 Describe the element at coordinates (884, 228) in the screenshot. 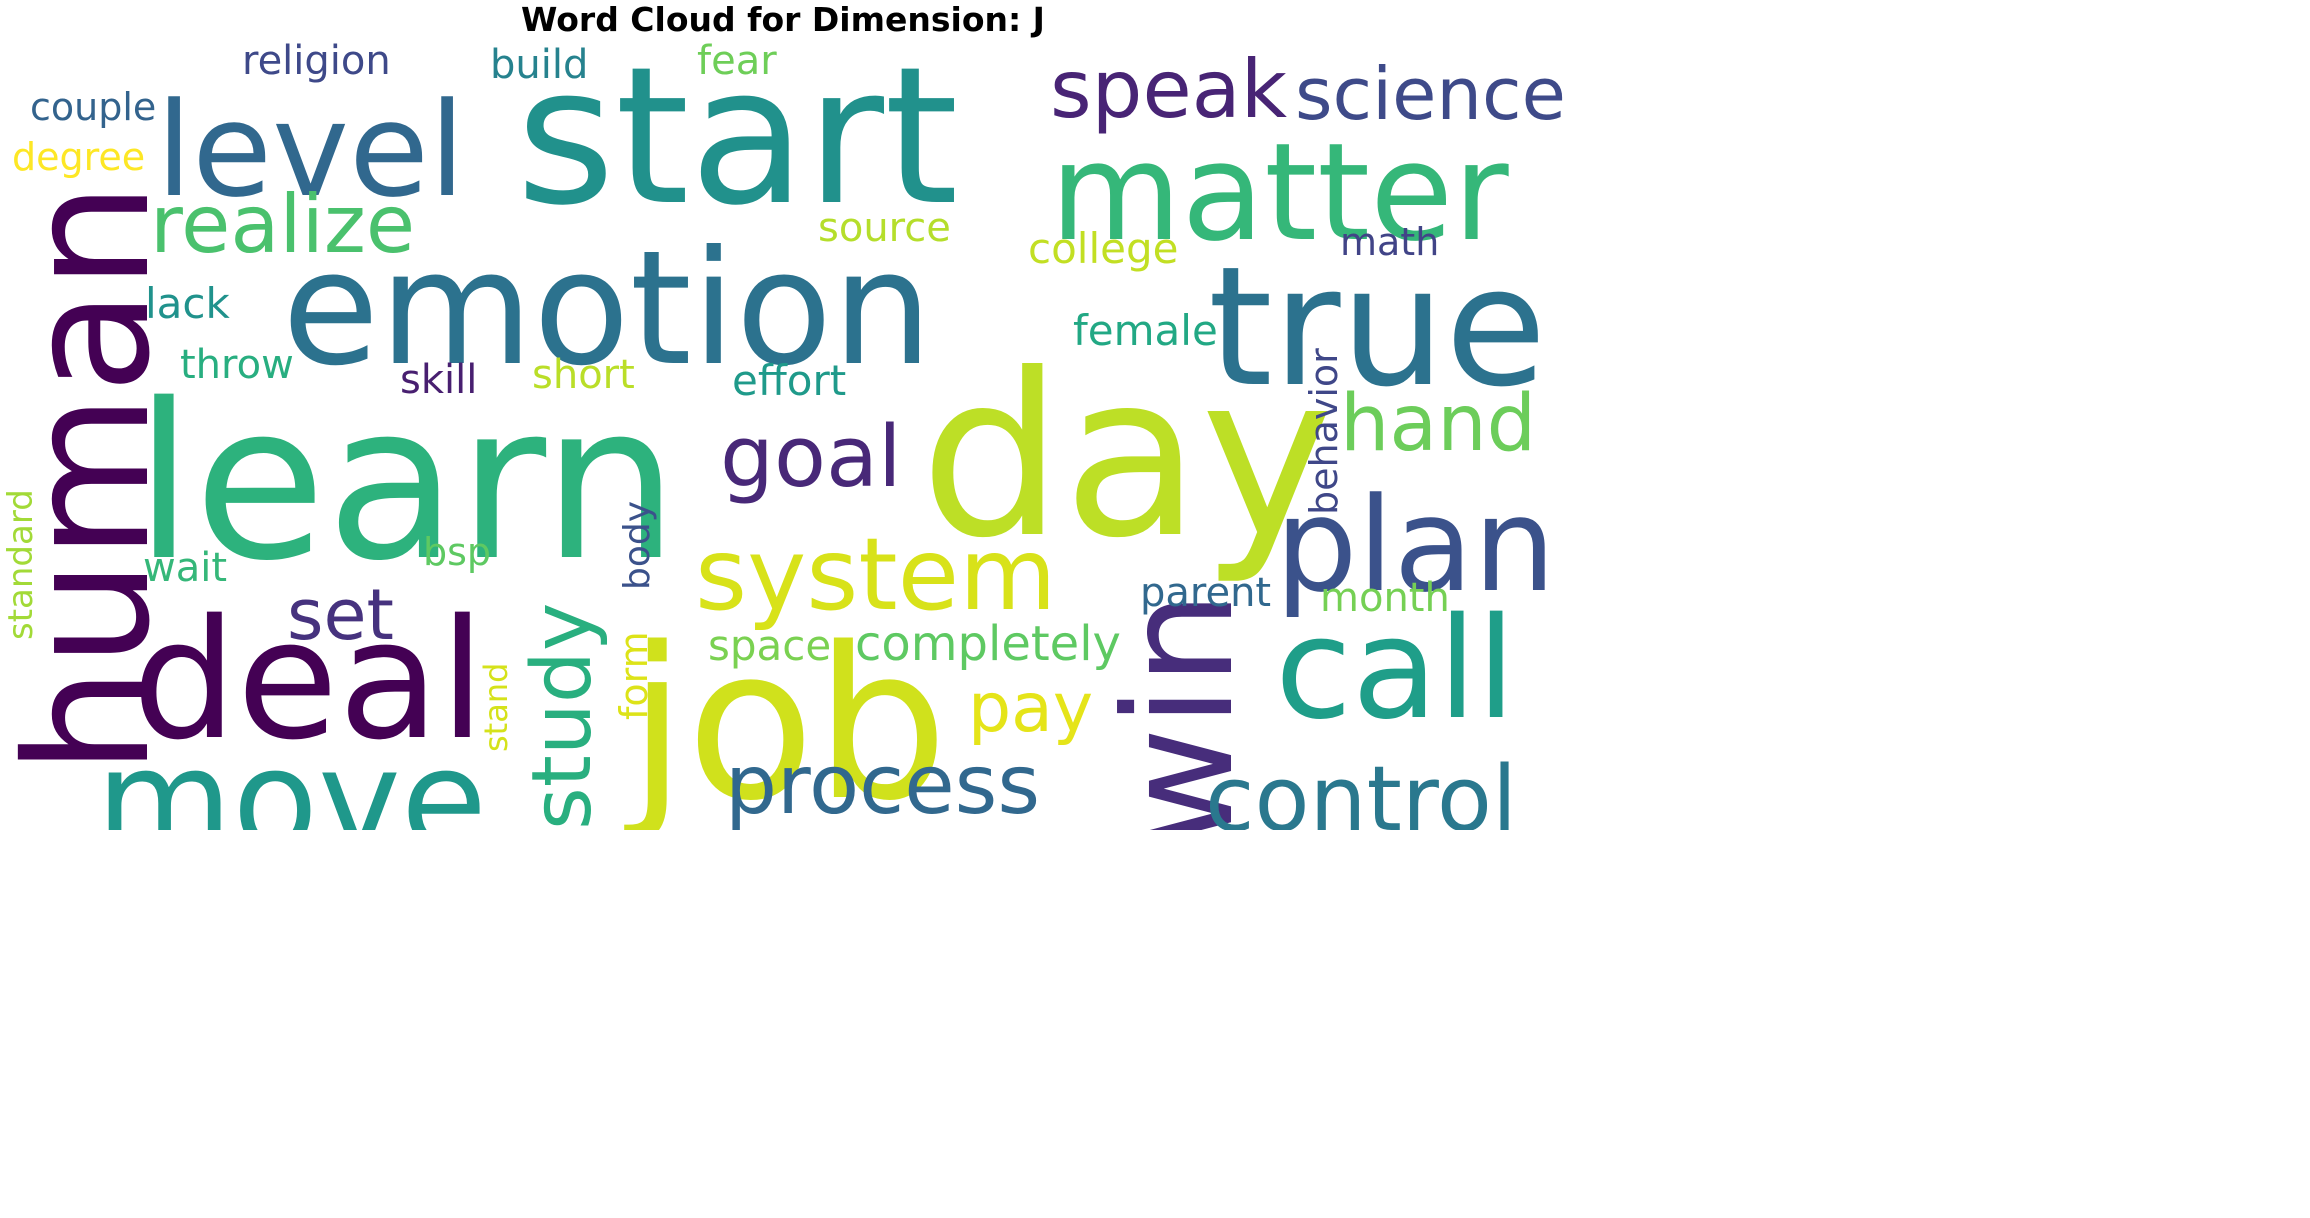

I see `word-source: source` at that location.